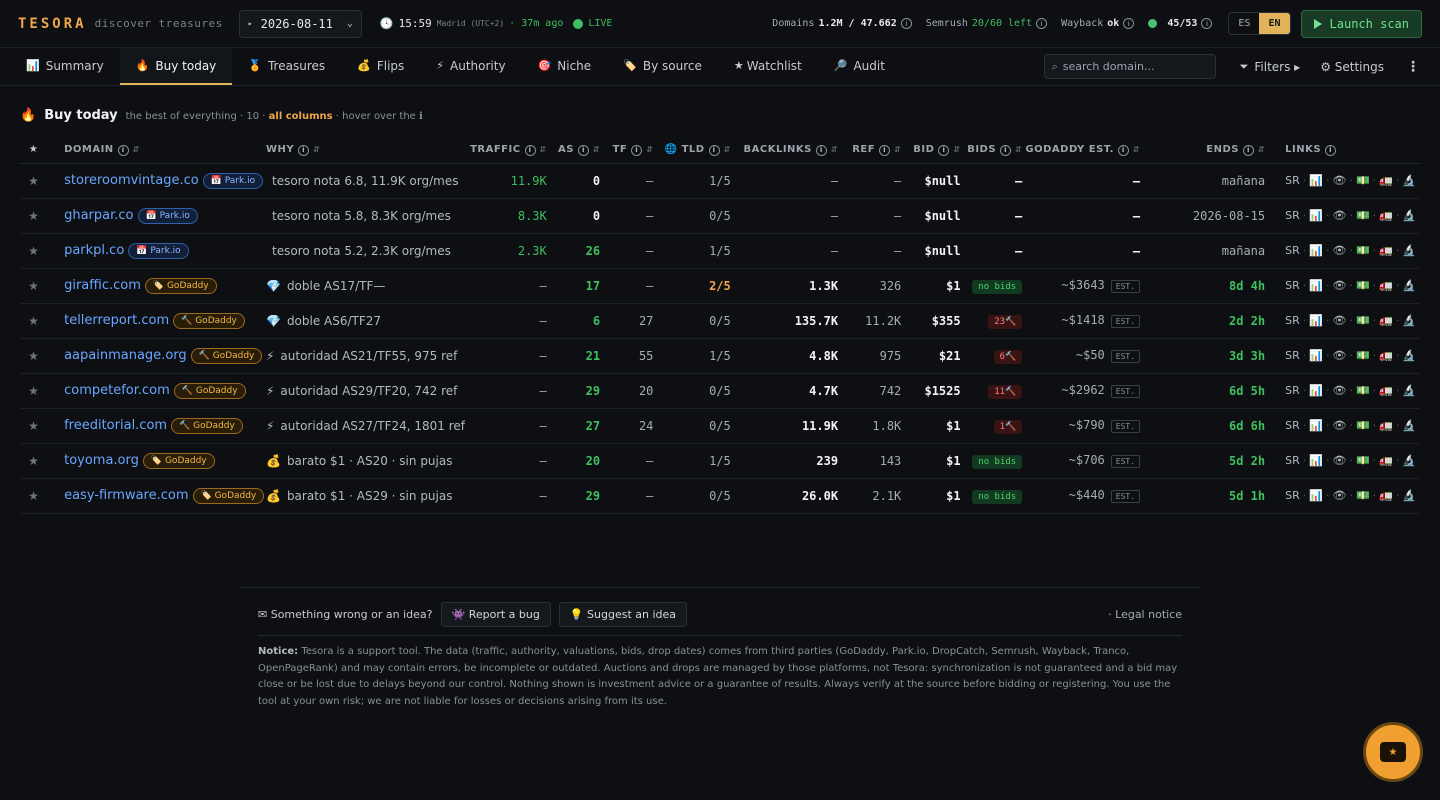 This screenshot has width=1440, height=800. I want to click on more-menu-icon: ⋮, so click(1413, 66).